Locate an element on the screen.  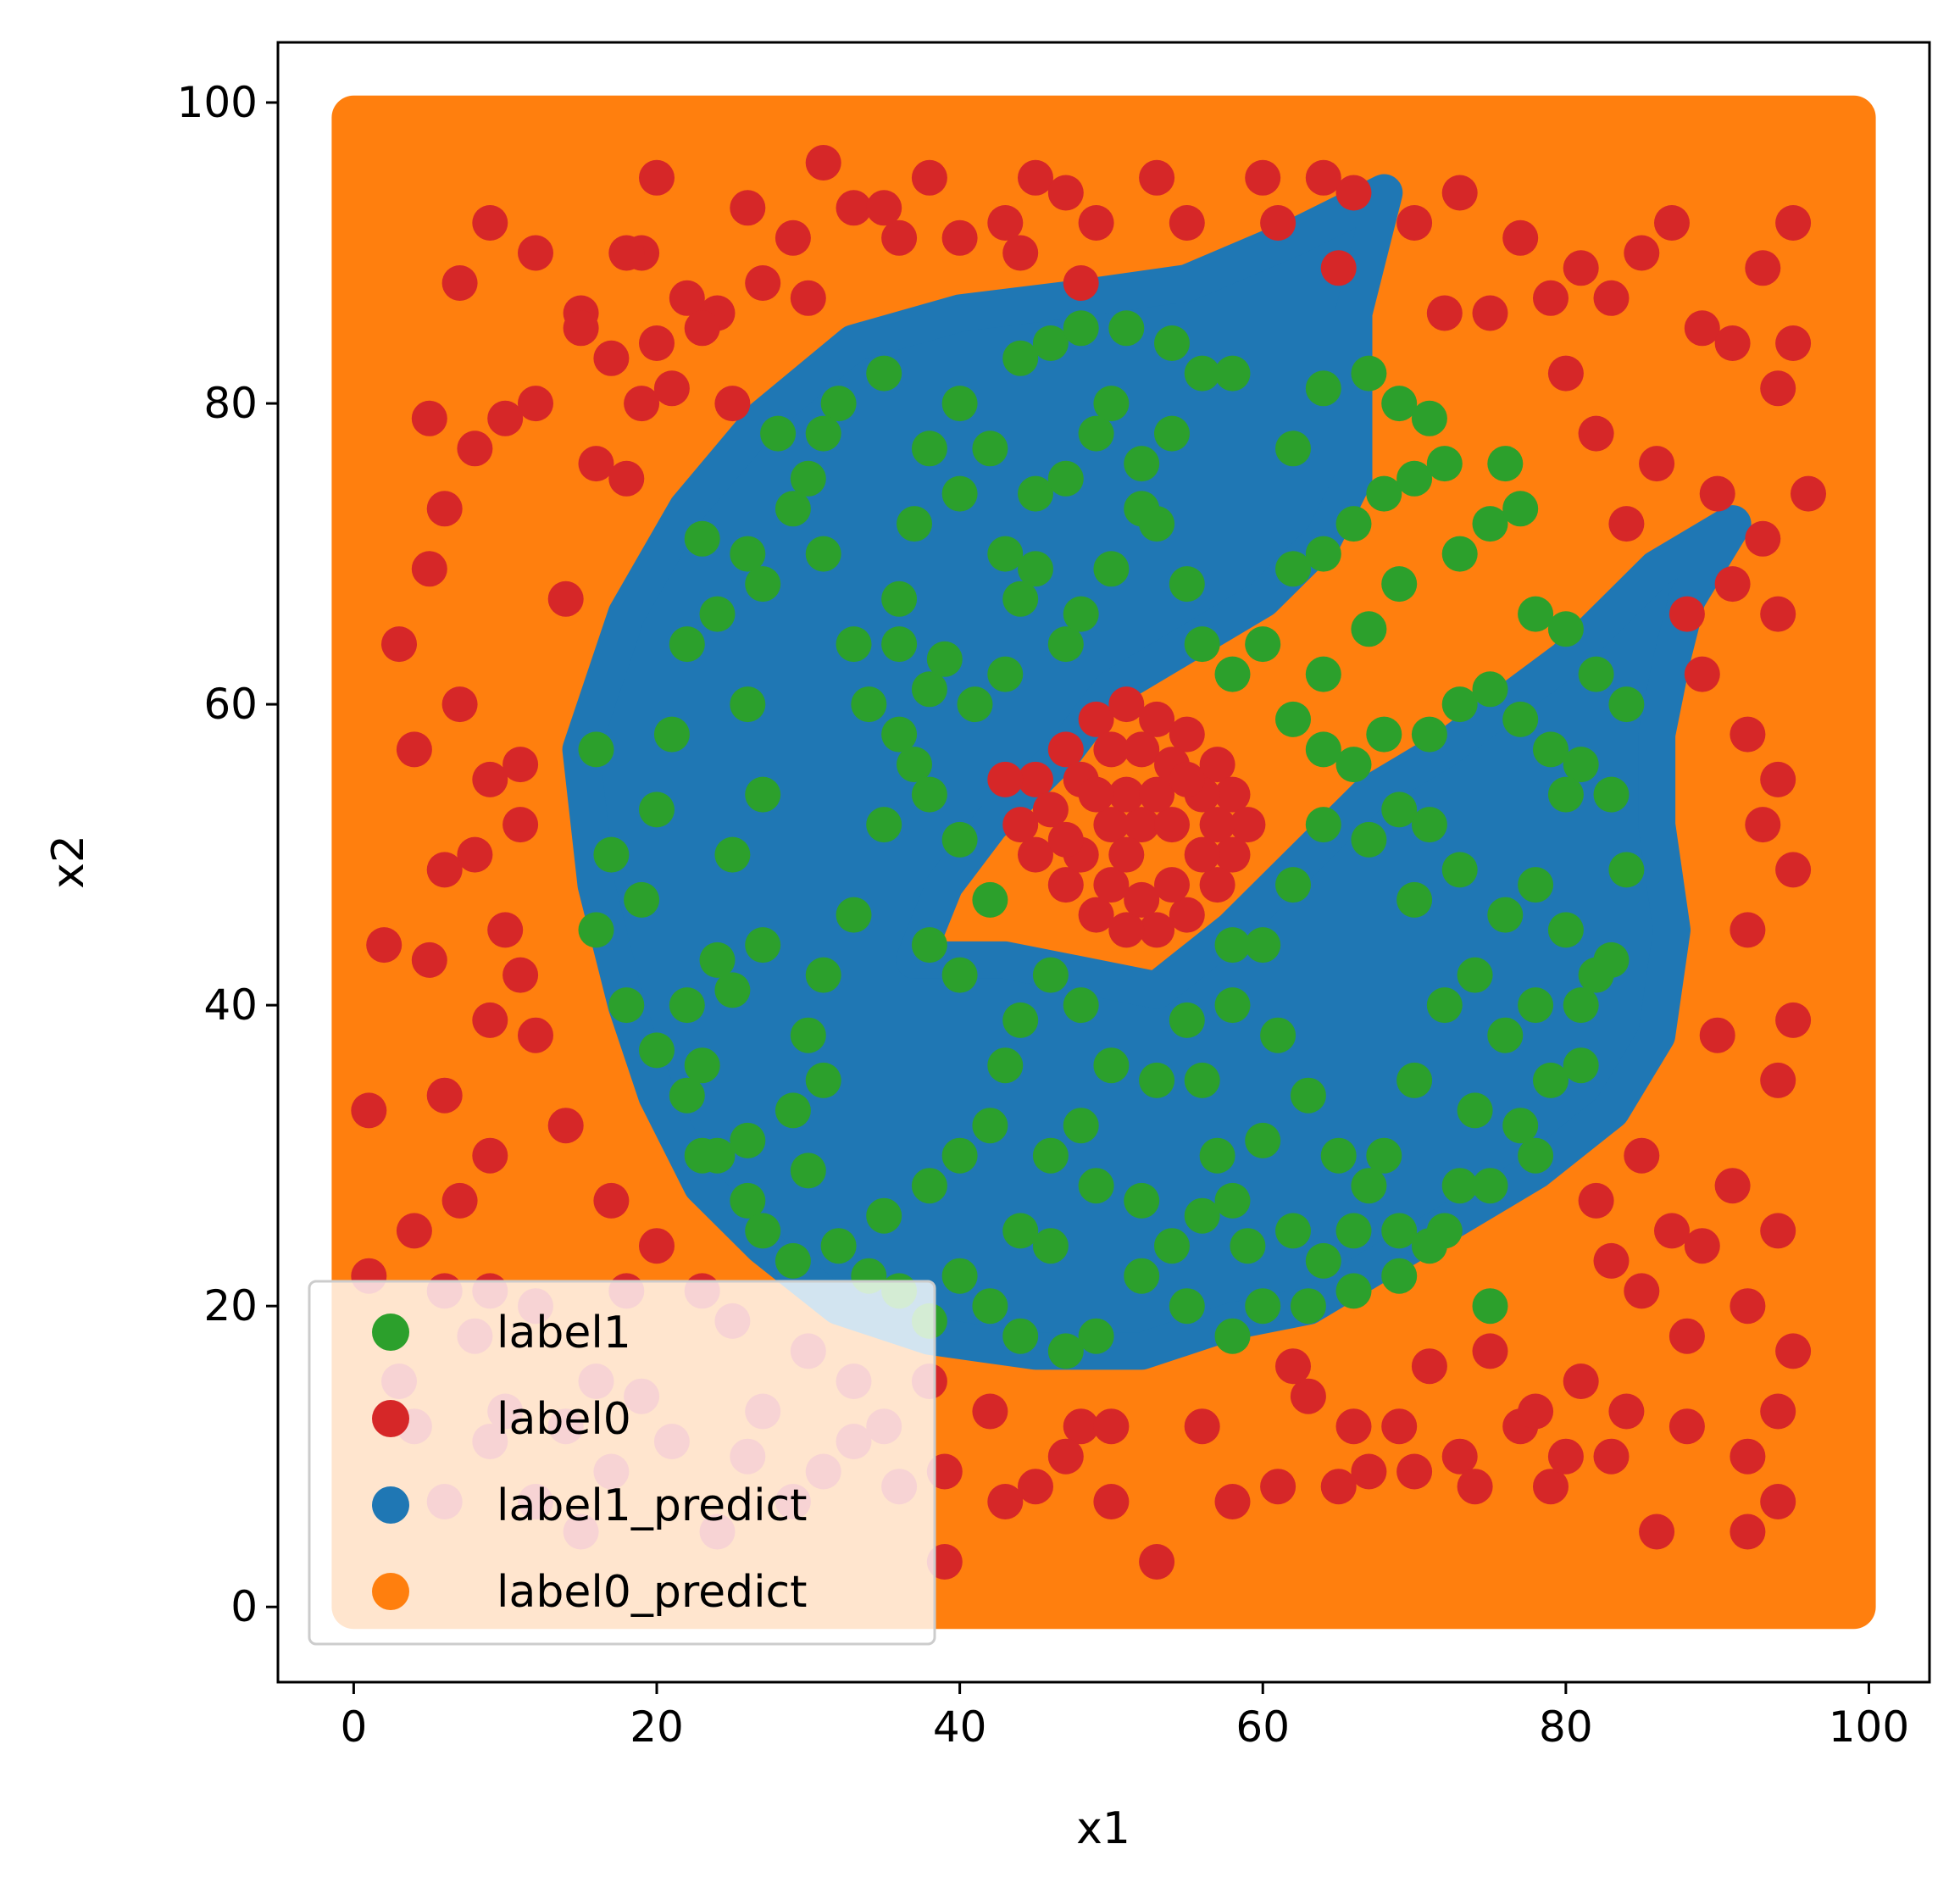
legend-marker-label1 is located at coordinates (390, 1332).